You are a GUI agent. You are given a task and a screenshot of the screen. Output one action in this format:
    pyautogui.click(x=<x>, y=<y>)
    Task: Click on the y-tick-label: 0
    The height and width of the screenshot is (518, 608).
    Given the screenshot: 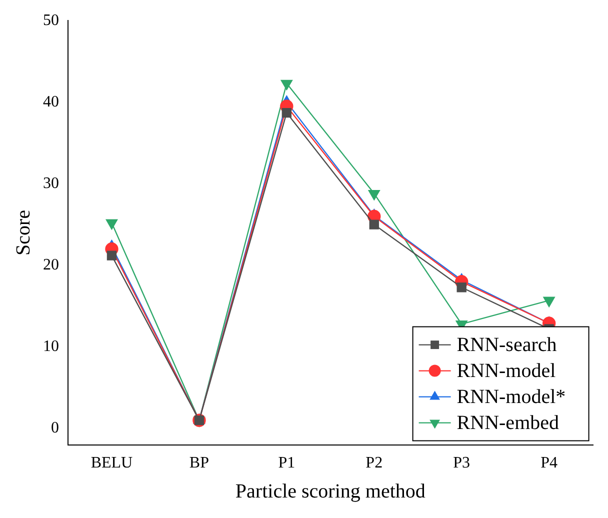 What is the action you would take?
    pyautogui.click(x=55, y=428)
    